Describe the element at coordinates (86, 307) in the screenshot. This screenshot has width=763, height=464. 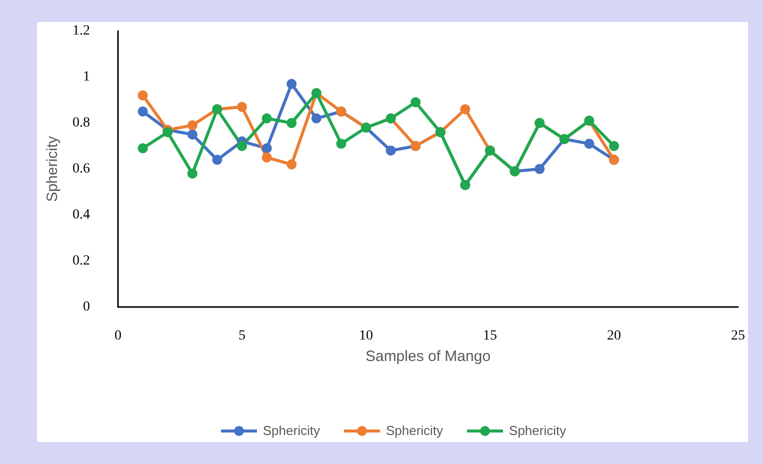
I see `y-tick-label: 0` at that location.